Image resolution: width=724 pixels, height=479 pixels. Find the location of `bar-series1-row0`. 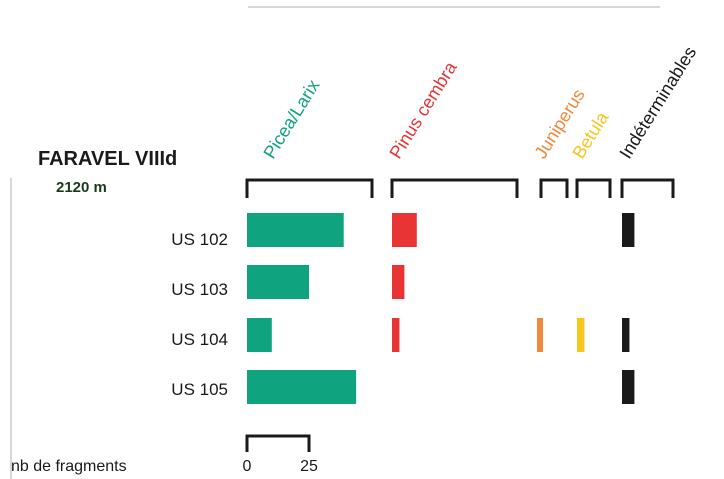

bar-series1-row0 is located at coordinates (404, 230).